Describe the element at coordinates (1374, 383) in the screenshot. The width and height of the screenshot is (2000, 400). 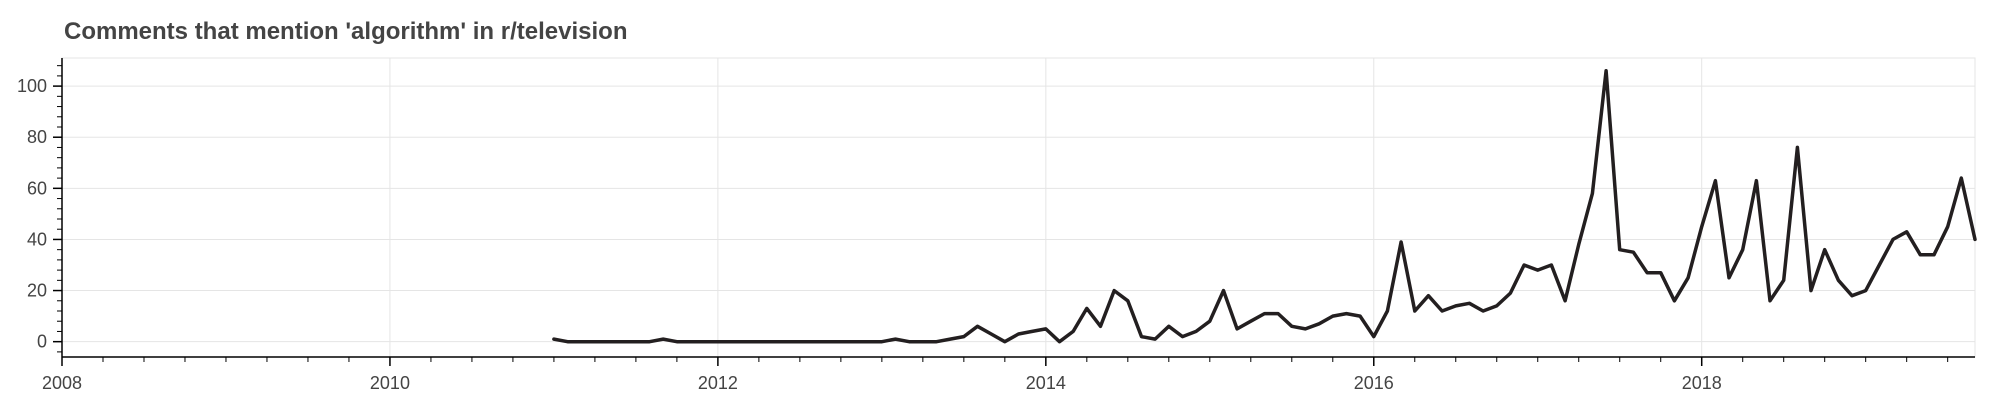
I see `x-tick-label: 2016` at that location.